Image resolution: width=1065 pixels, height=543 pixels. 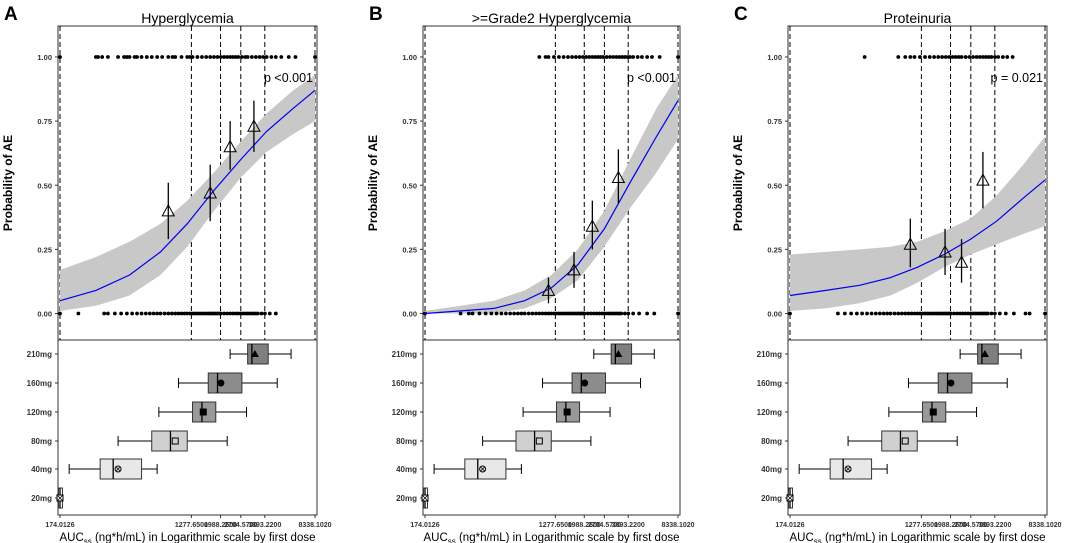 What do you see at coordinates (44, 57) in the screenshot?
I see `y-tick-label: 1.00` at bounding box center [44, 57].